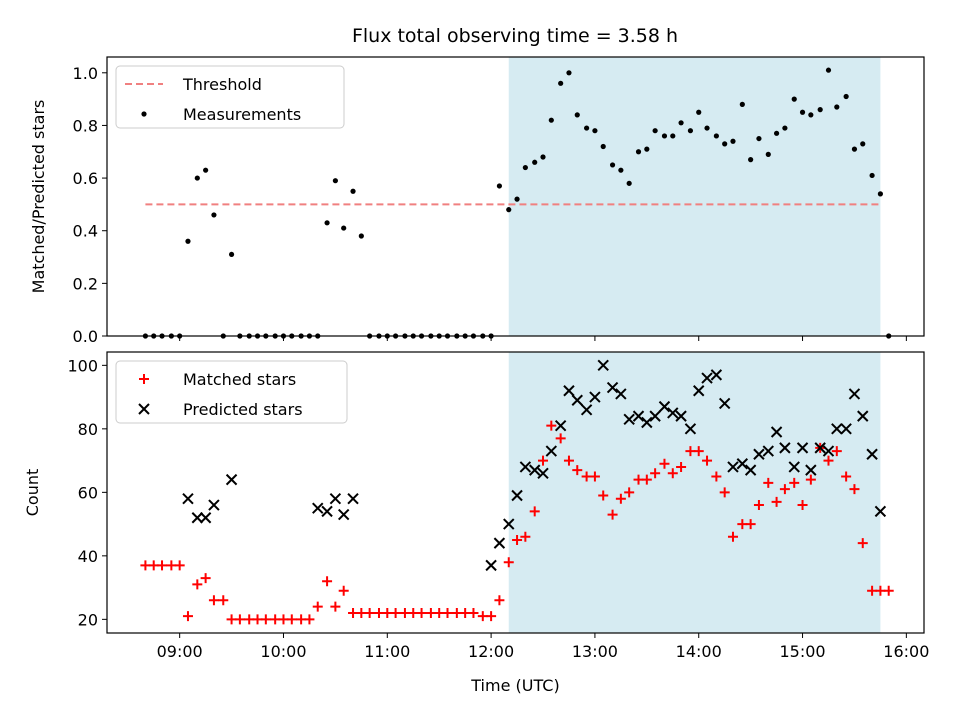 The image size is (960, 720). I want to click on bottom-legend: Matched stars Predicted stars, so click(231, 392).